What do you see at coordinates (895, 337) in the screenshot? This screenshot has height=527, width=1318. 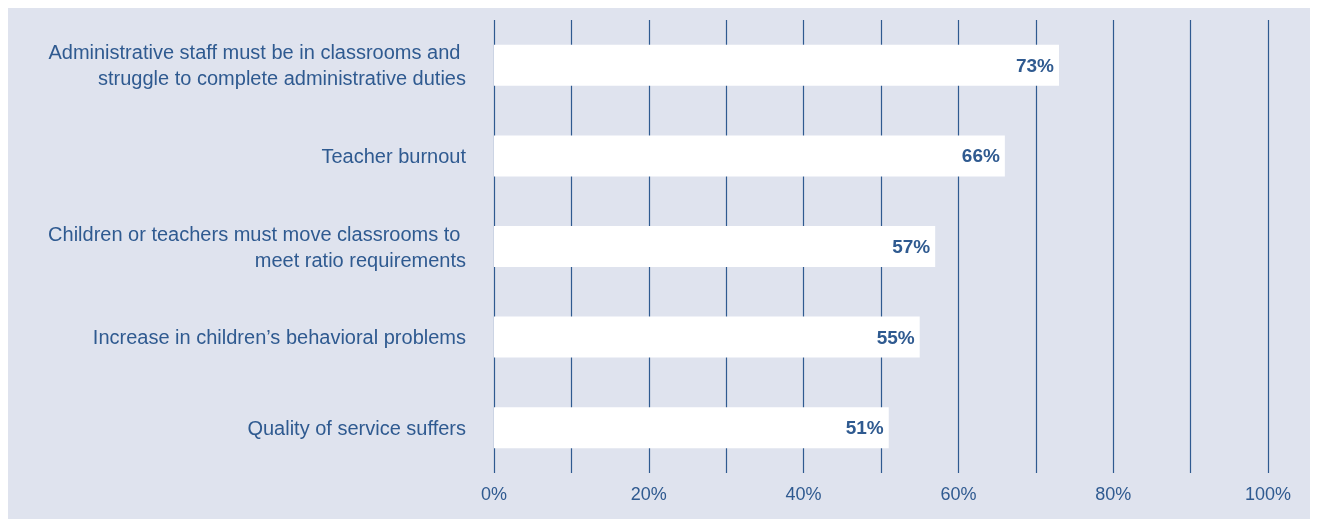 I see `data-label: 55%` at bounding box center [895, 337].